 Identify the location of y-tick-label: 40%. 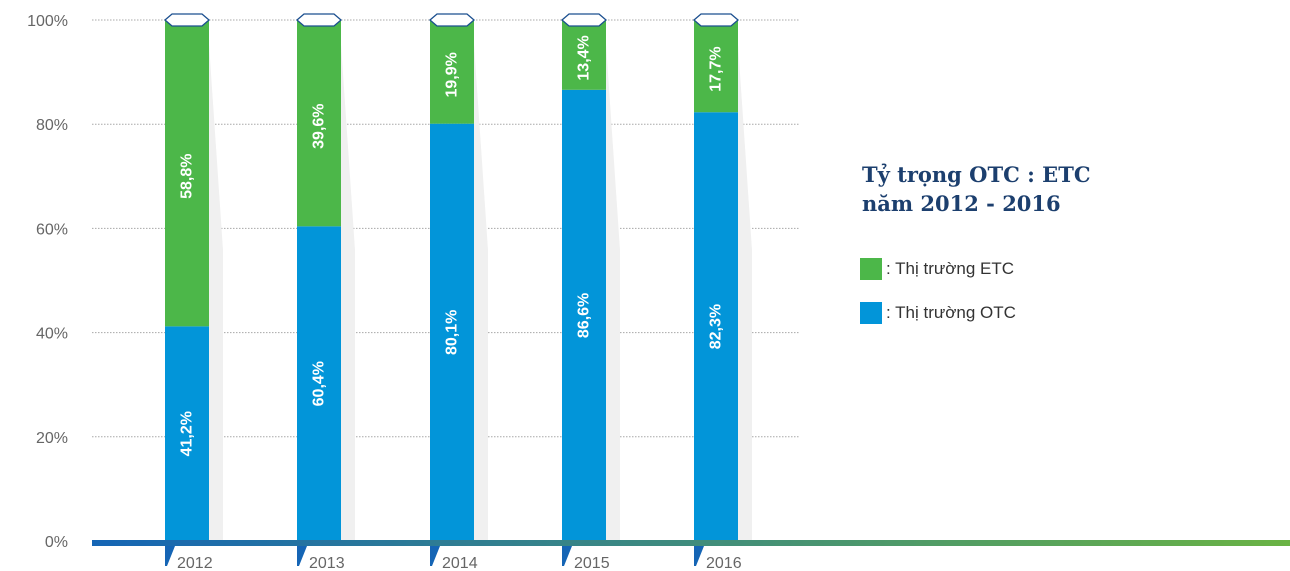
(52, 334).